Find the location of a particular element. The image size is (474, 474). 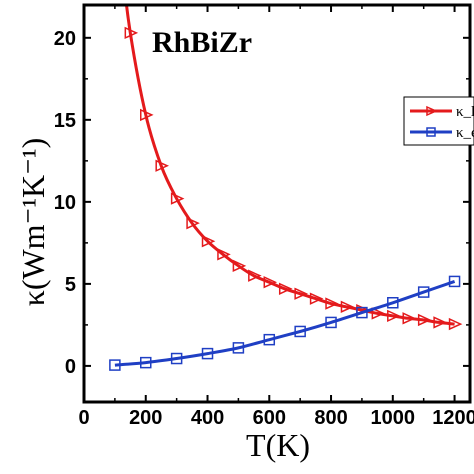

legend-box is located at coordinates (438, 121).